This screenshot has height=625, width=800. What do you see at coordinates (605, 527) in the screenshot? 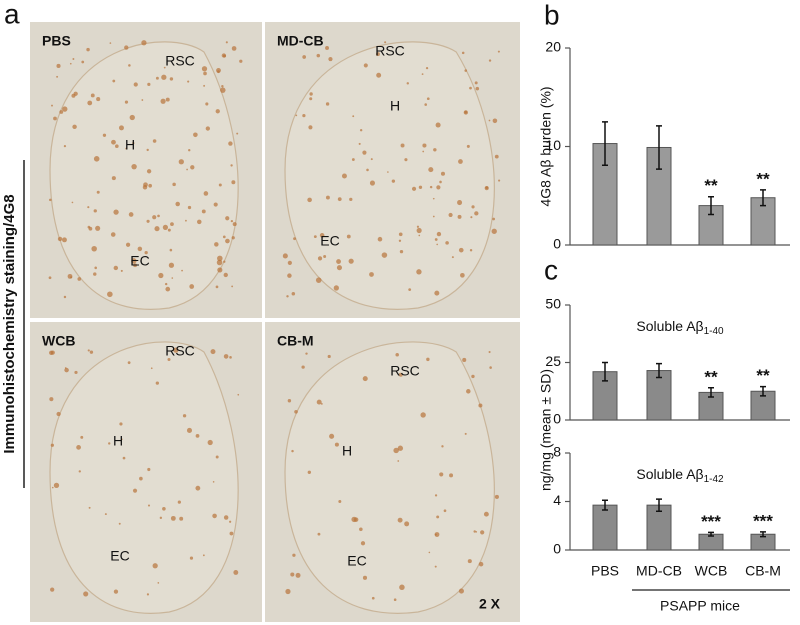
I see `bar` at bounding box center [605, 527].